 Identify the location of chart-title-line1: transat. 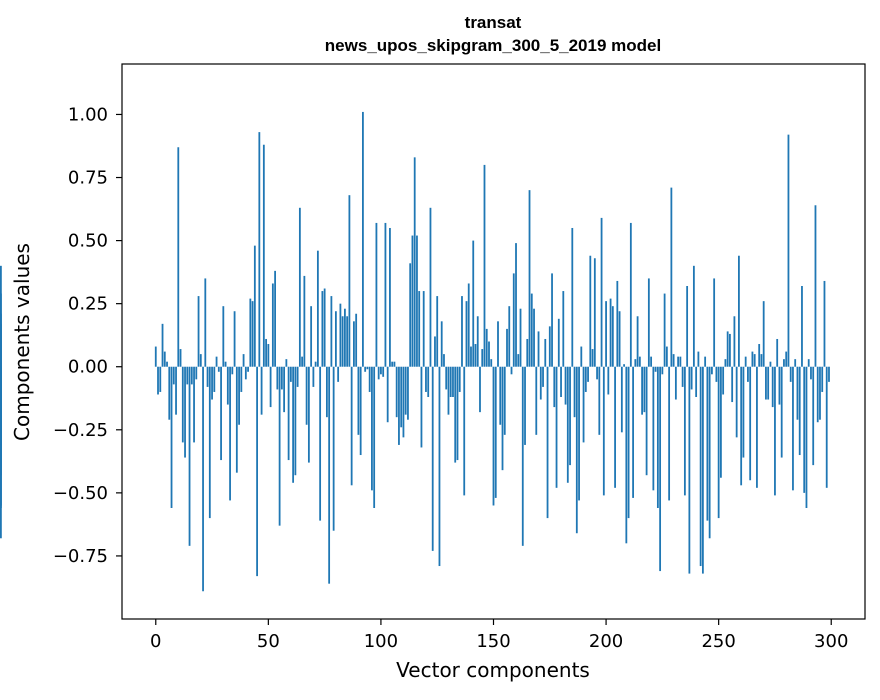
(493, 22).